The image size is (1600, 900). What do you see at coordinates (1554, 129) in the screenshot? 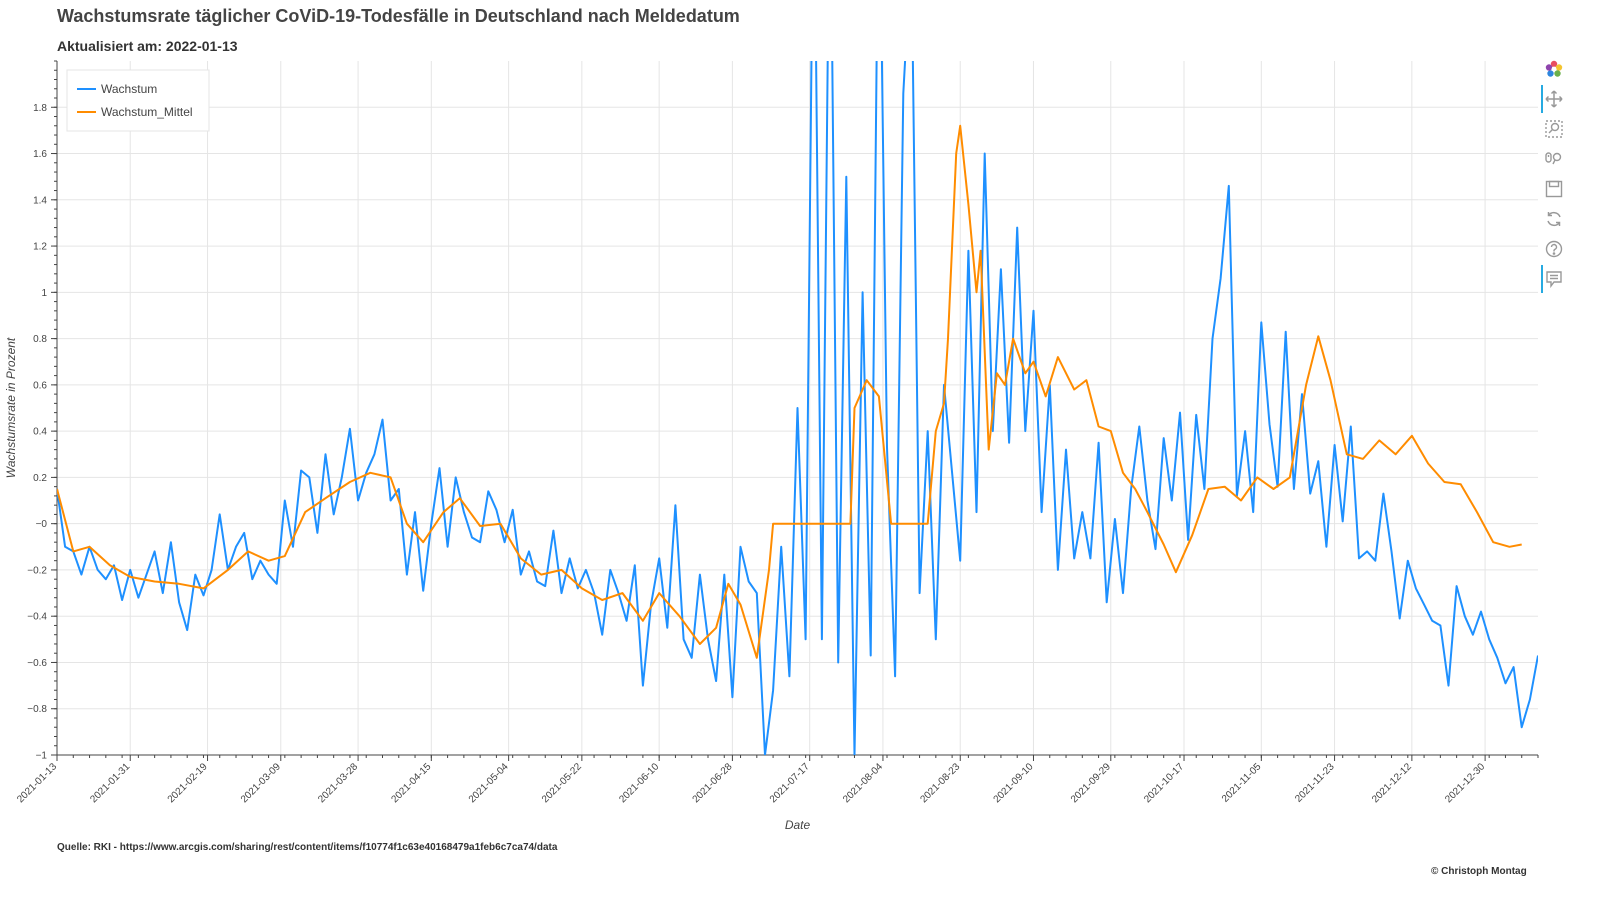
I see `box-zoom-icon` at bounding box center [1554, 129].